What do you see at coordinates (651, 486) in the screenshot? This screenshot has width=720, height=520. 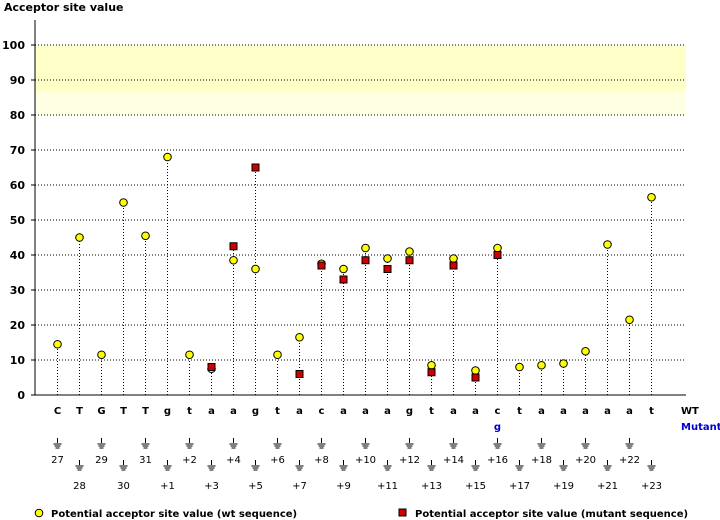 I see `position-label: +23` at bounding box center [651, 486].